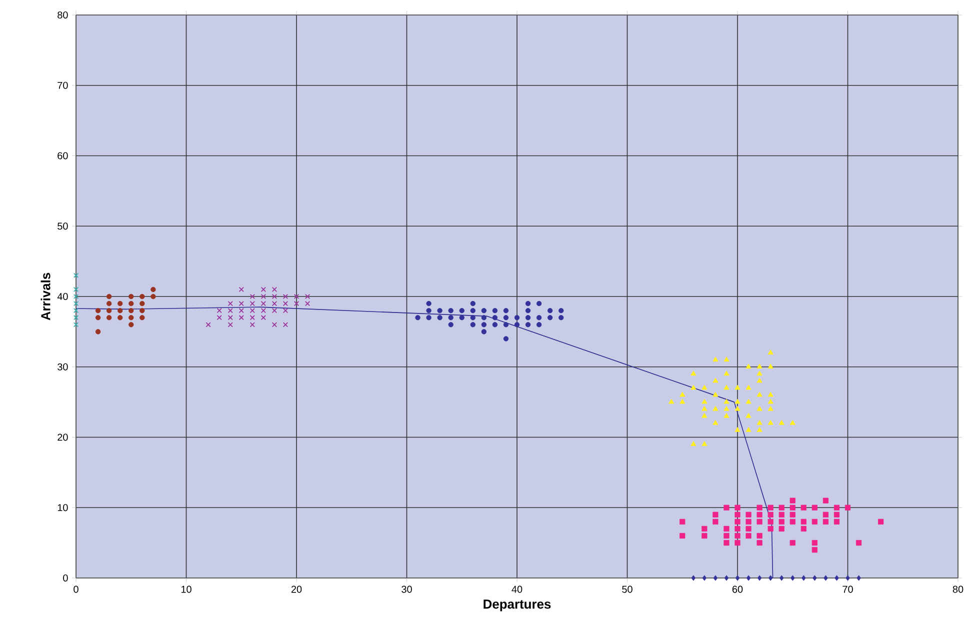 This screenshot has height=641, width=969. What do you see at coordinates (45, 296) in the screenshot?
I see `y-axis-title: Arrivals` at bounding box center [45, 296].